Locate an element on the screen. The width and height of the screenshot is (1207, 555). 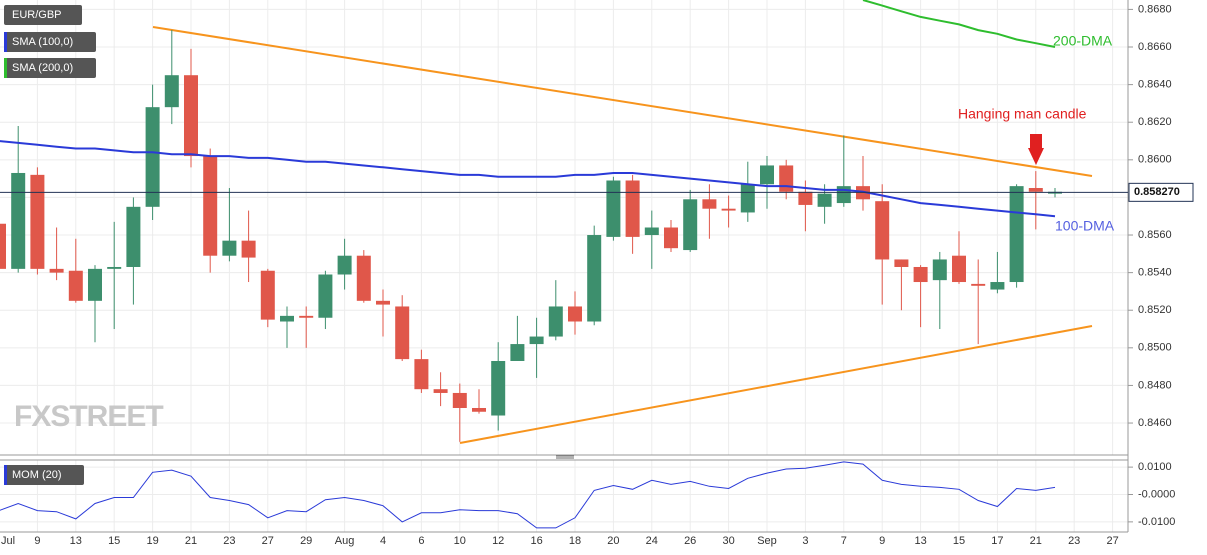
x-tick-label: 19 is located at coordinates (152, 541).